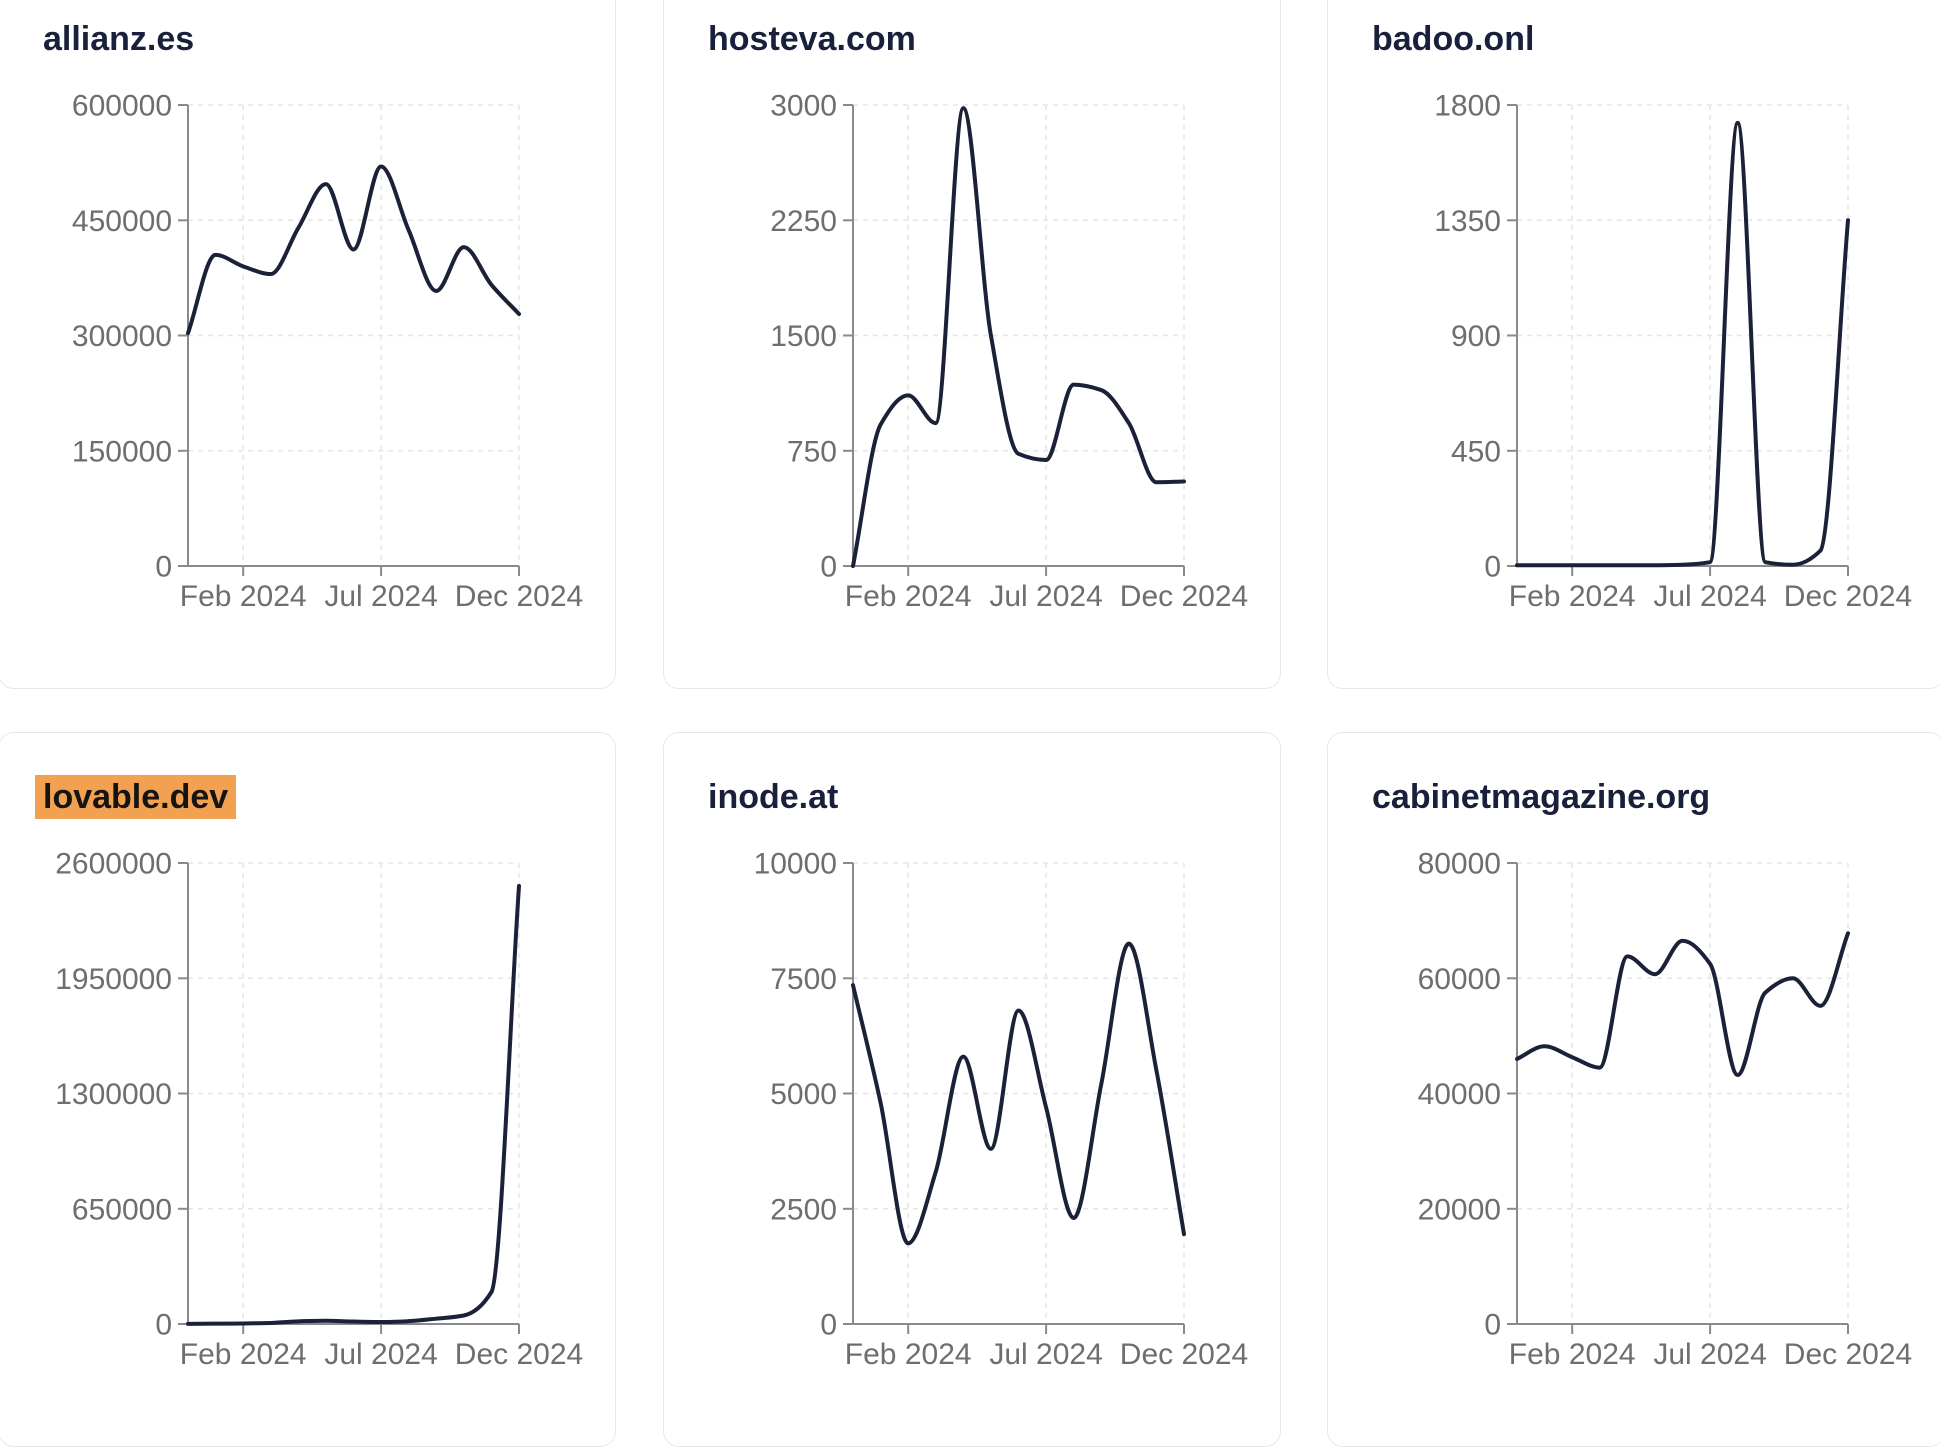 This screenshot has width=1940, height=1452. I want to click on y-tick-label: 450000, so click(122, 221).